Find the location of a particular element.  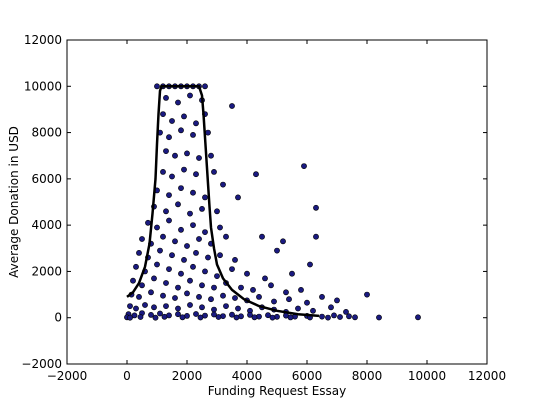

y-tick-label: −2000 is located at coordinates (41, 364).